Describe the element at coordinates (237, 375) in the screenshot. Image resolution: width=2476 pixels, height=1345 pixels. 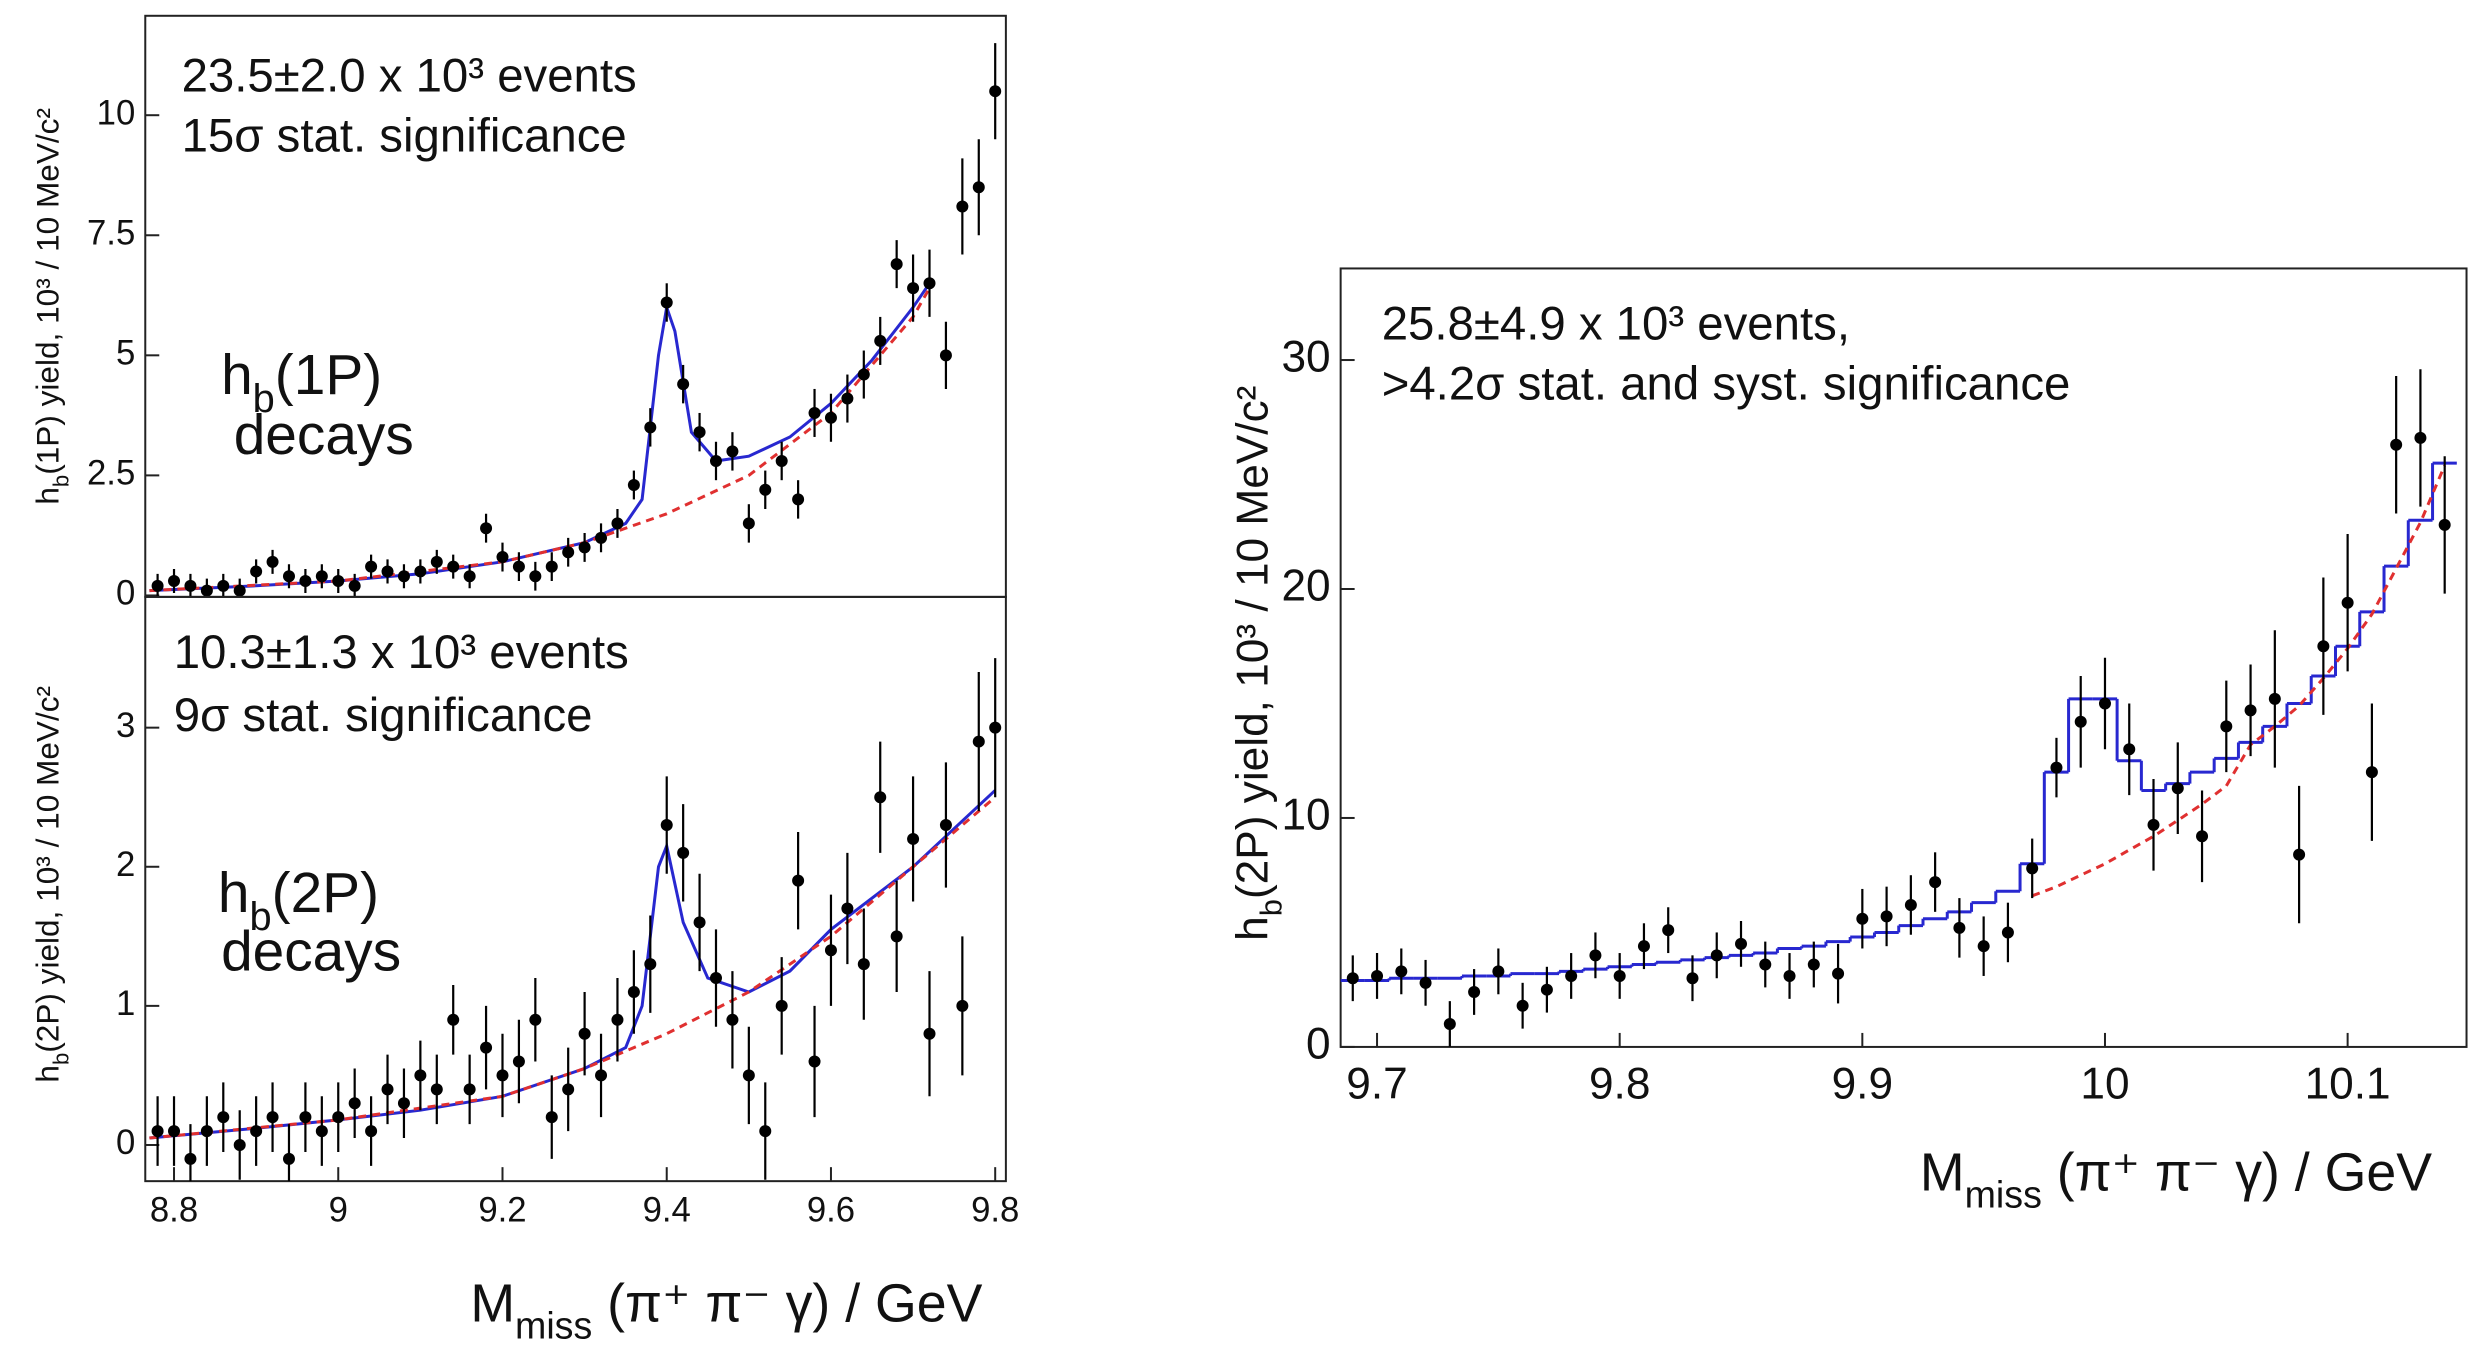
I see `decay-label-main: h` at that location.